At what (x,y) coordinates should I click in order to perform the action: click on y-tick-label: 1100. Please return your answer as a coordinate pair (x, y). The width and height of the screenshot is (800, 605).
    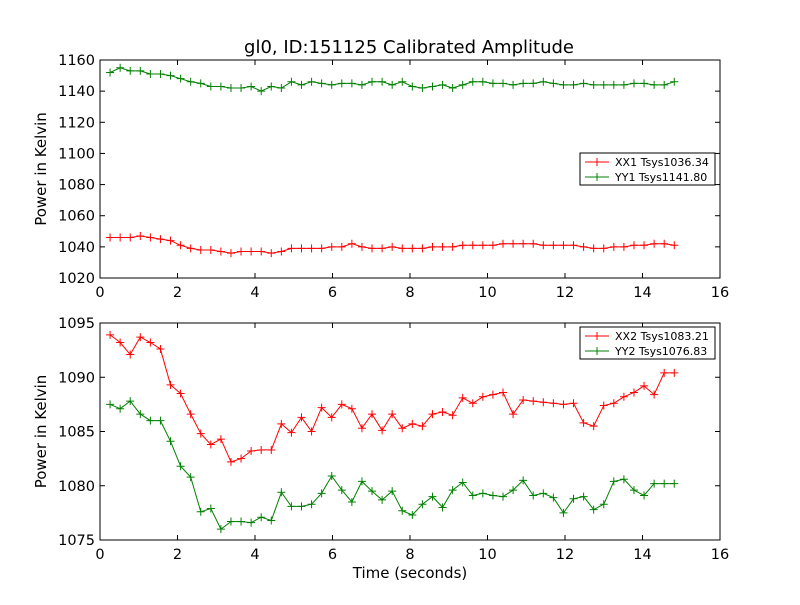
    Looking at the image, I should click on (76, 154).